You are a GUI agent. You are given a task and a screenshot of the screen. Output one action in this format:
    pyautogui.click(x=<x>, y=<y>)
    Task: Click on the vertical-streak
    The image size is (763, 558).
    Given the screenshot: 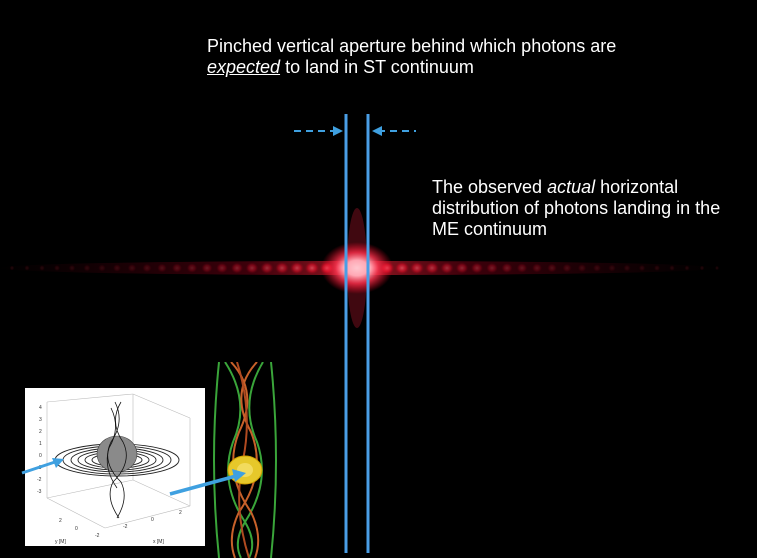 What is the action you would take?
    pyautogui.click(x=357, y=268)
    